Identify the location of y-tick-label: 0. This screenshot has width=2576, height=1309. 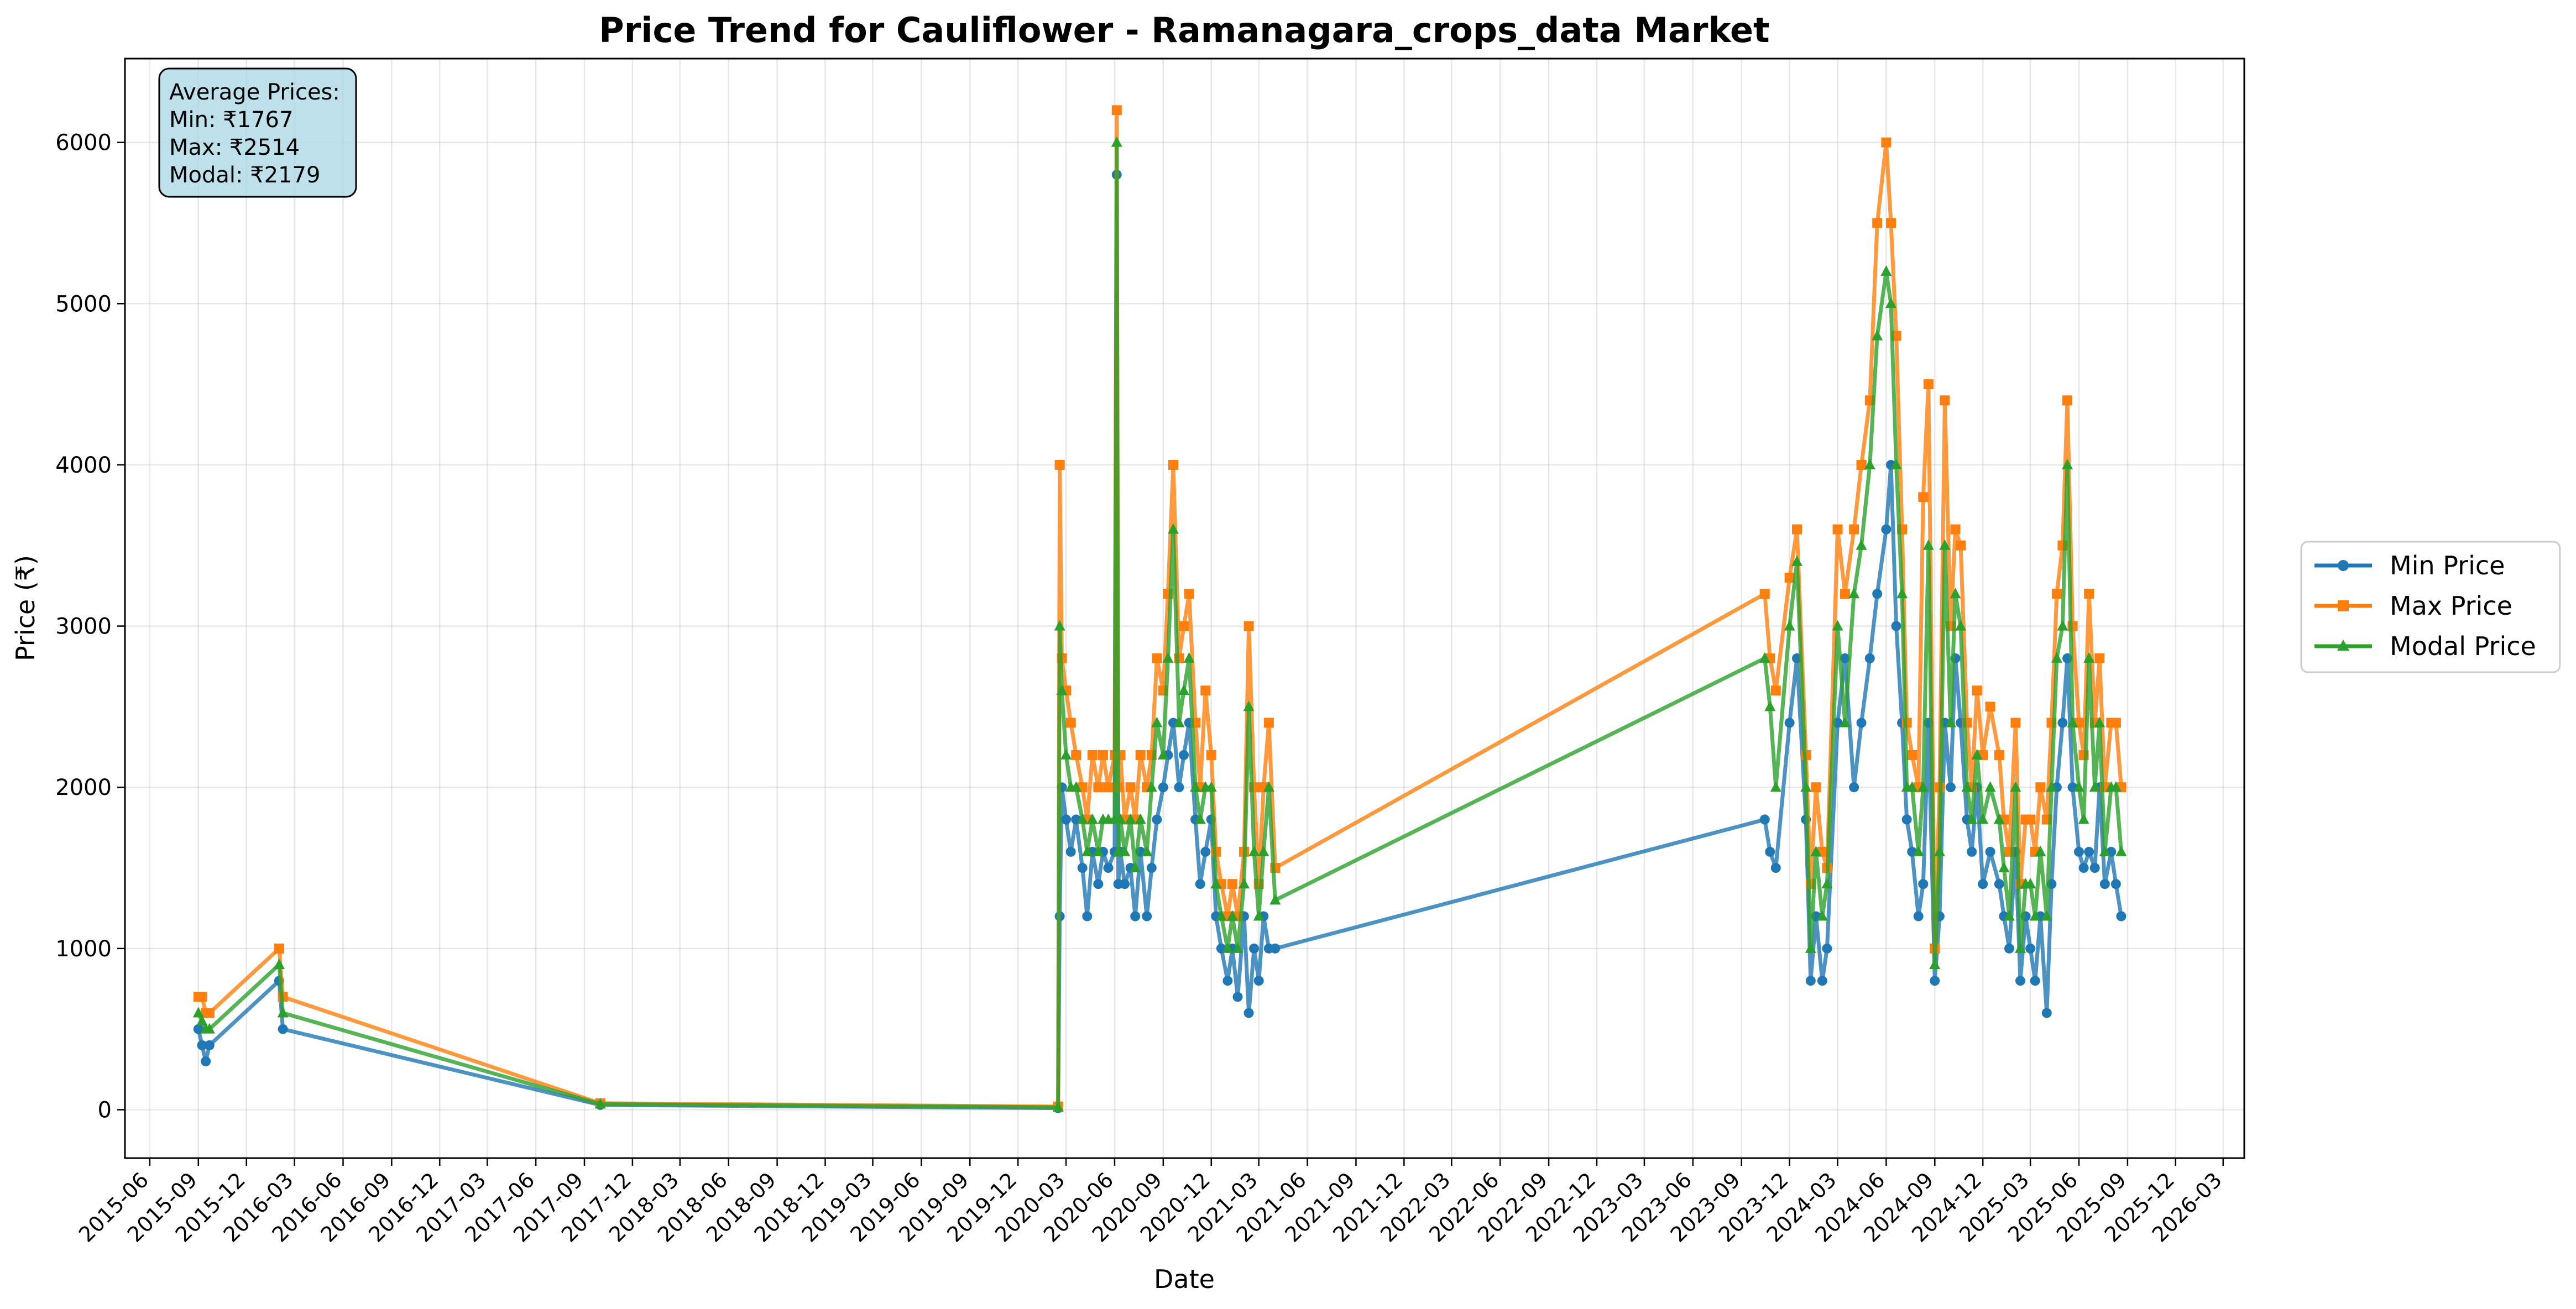
(105, 1111).